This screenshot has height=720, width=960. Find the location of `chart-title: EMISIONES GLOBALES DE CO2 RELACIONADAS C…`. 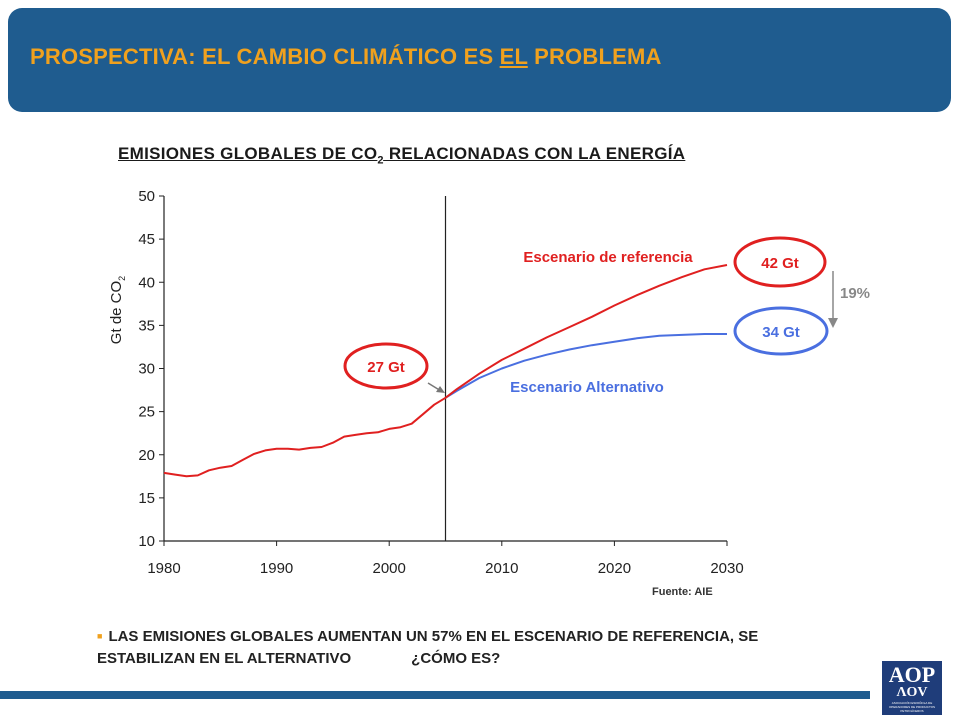

chart-title: EMISIONES GLOBALES DE CO2 RELACIONADAS C… is located at coordinates (402, 155).